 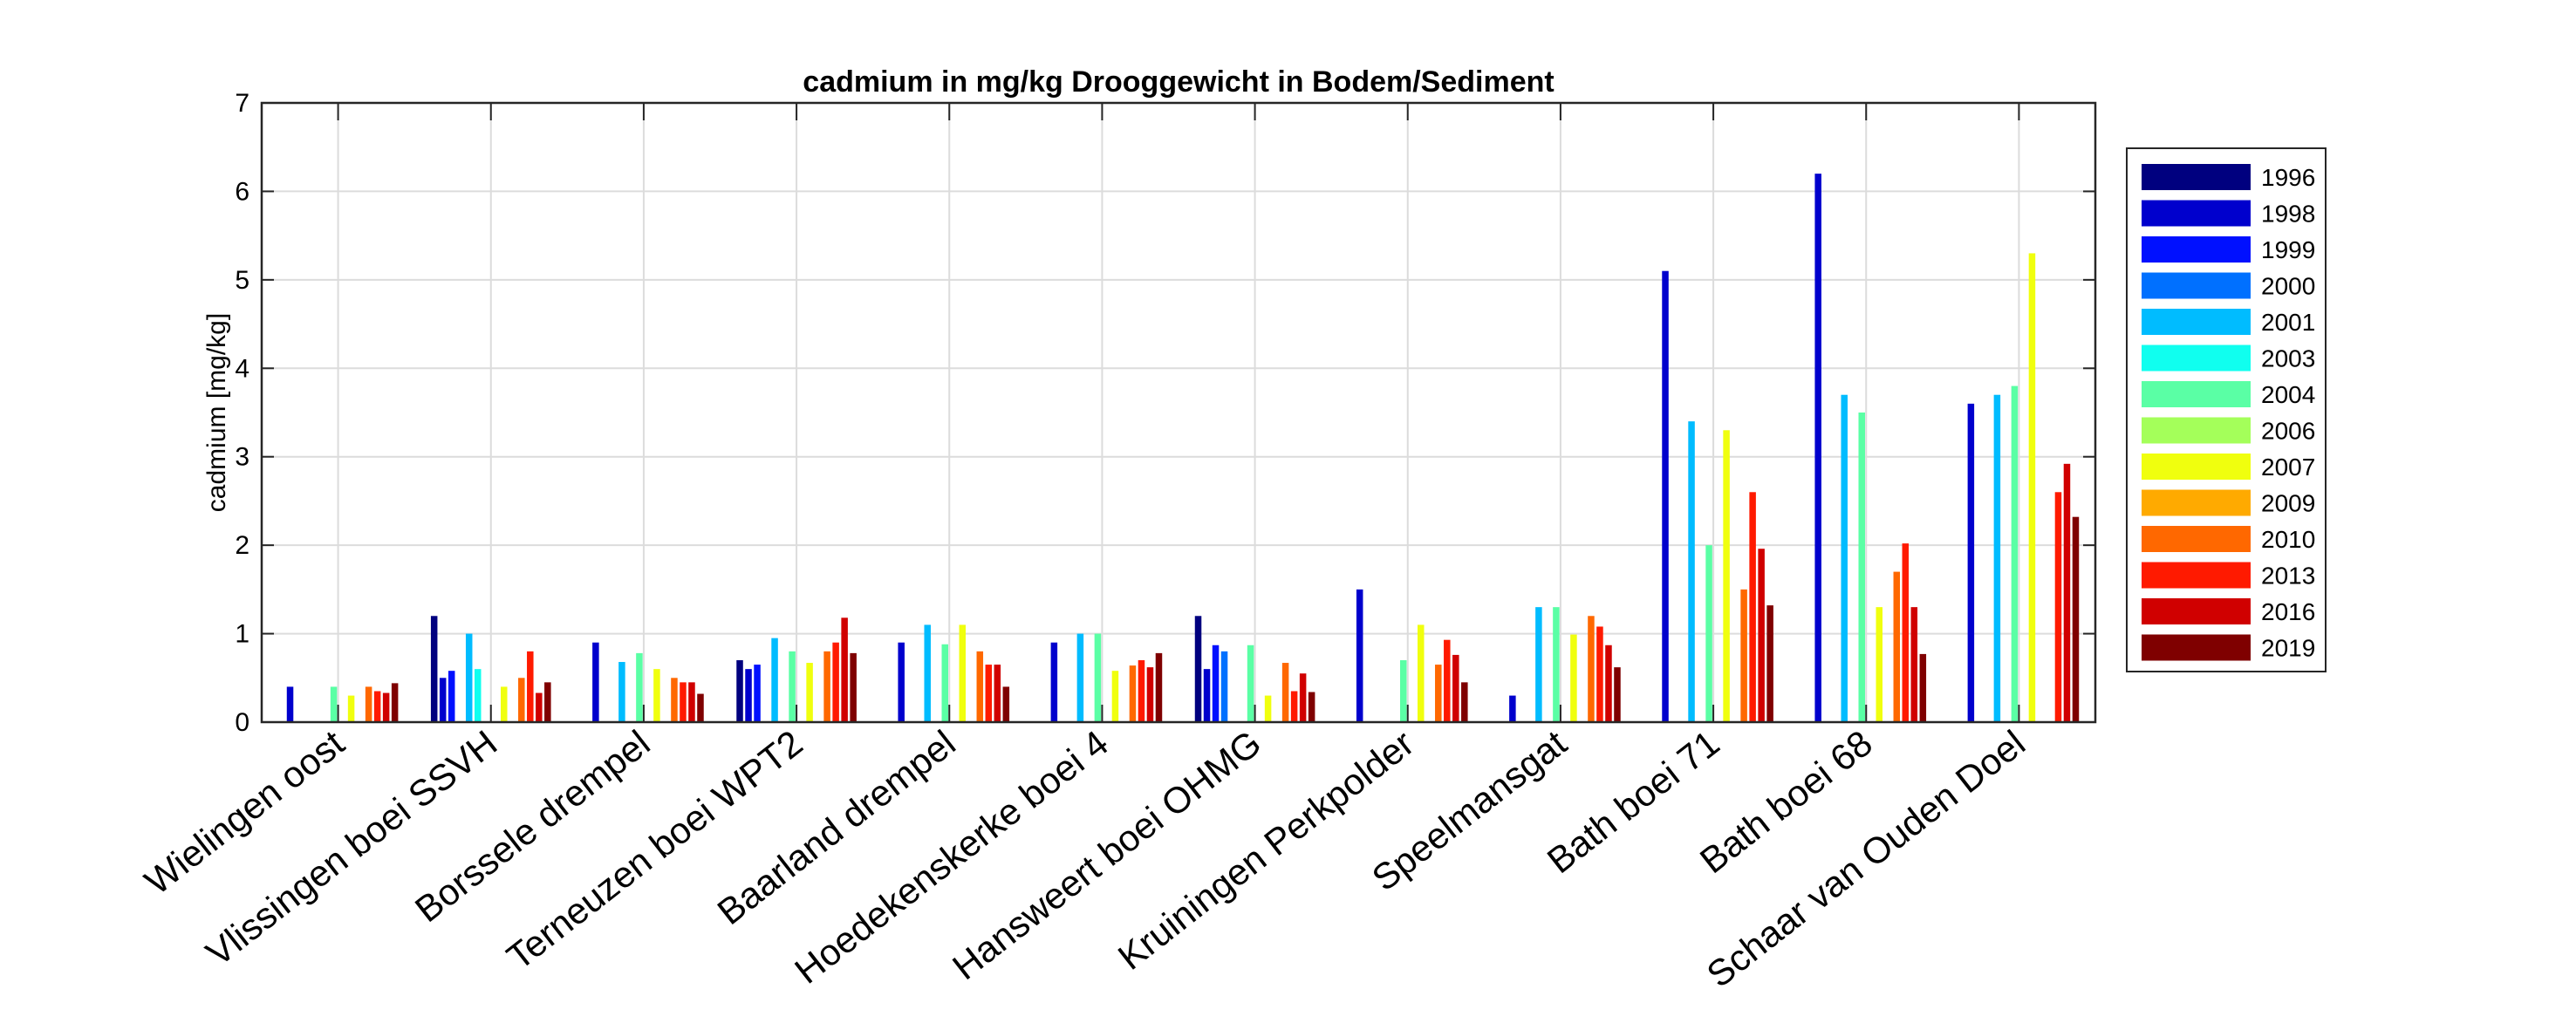 What do you see at coordinates (351, 848) in the screenshot?
I see `category-label: Vlissingen boei SSVH` at bounding box center [351, 848].